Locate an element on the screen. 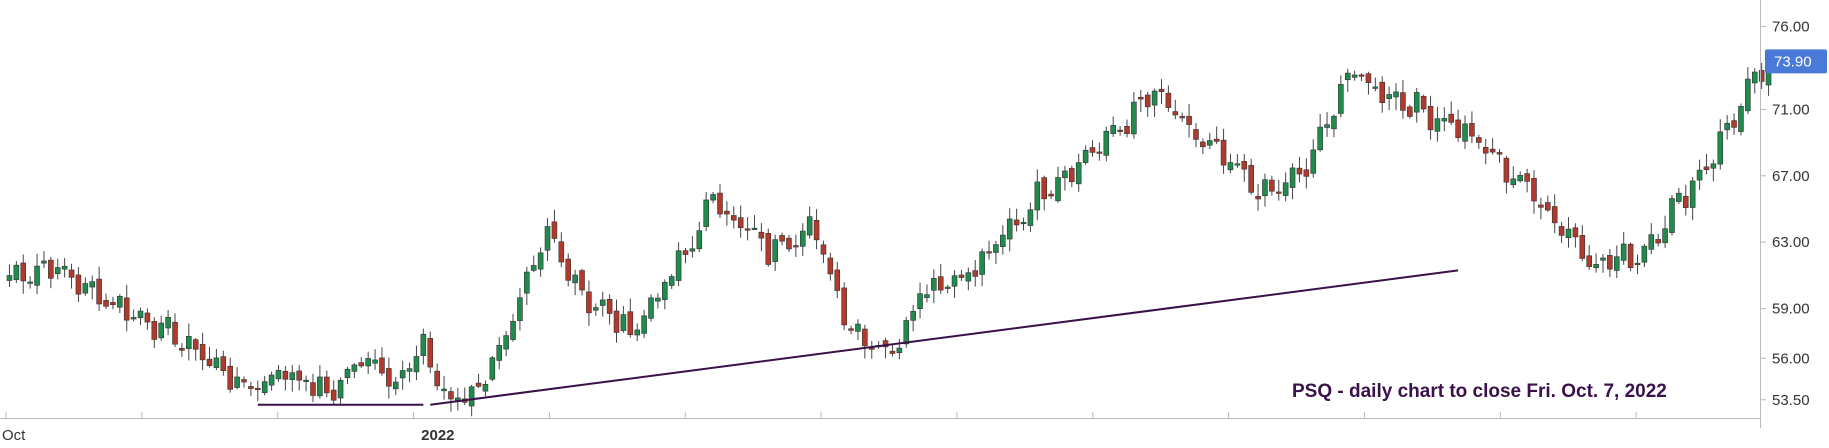 Image resolution: width=1829 pixels, height=448 pixels. last-price-background is located at coordinates (1796, 61).